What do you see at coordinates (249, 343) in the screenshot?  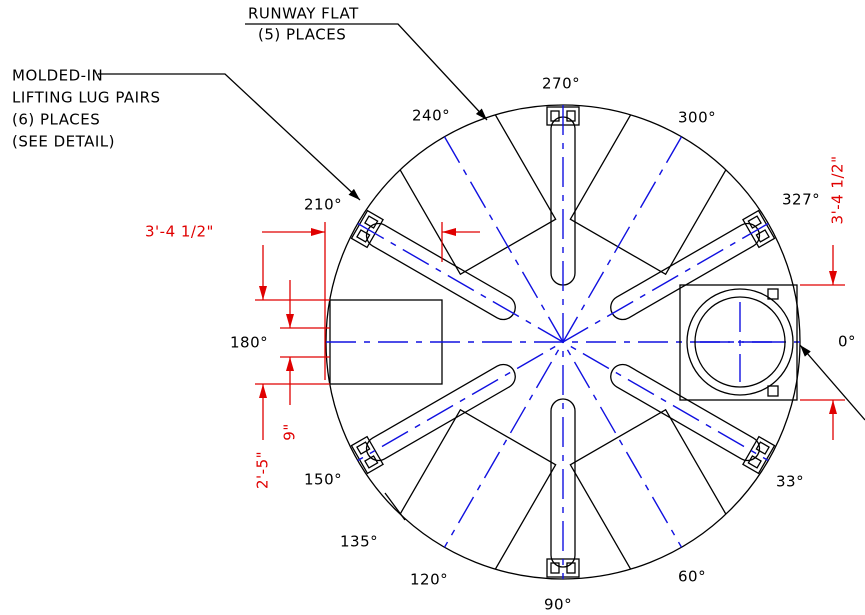 I see `angle-label: 180°` at bounding box center [249, 343].